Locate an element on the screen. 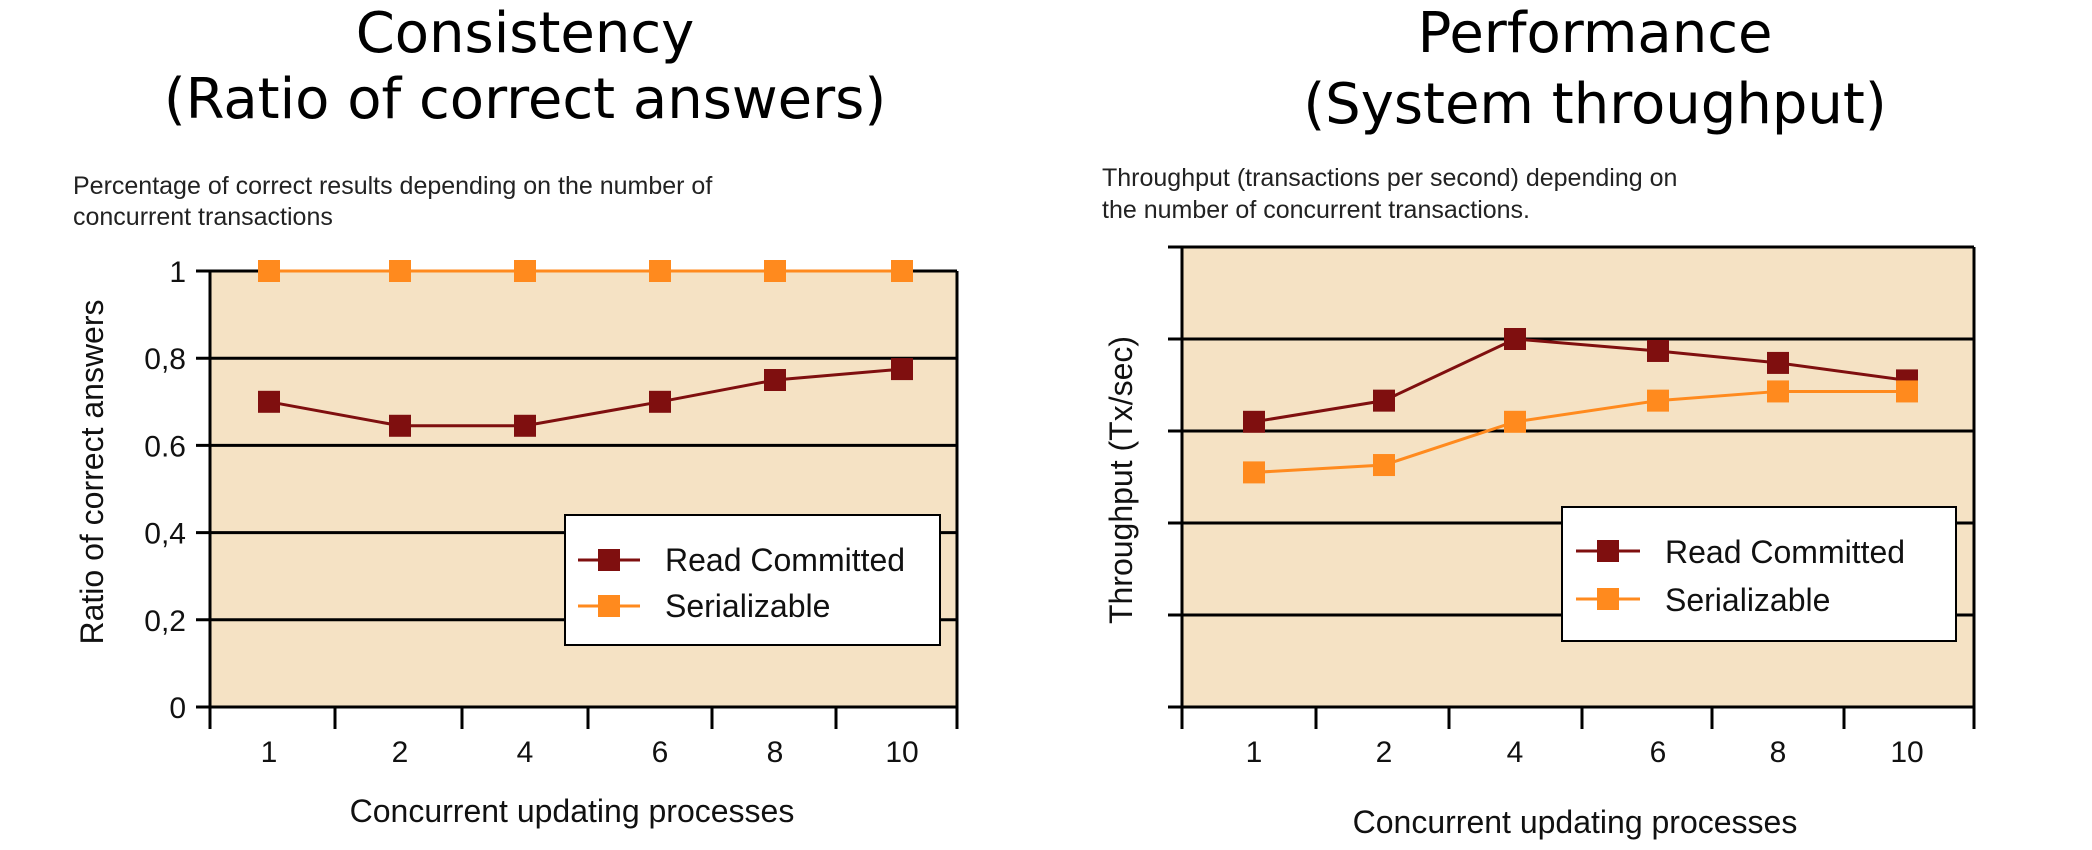 This screenshot has width=2092, height=850. y-axis-label: Ratio of correct answers is located at coordinates (92, 471).